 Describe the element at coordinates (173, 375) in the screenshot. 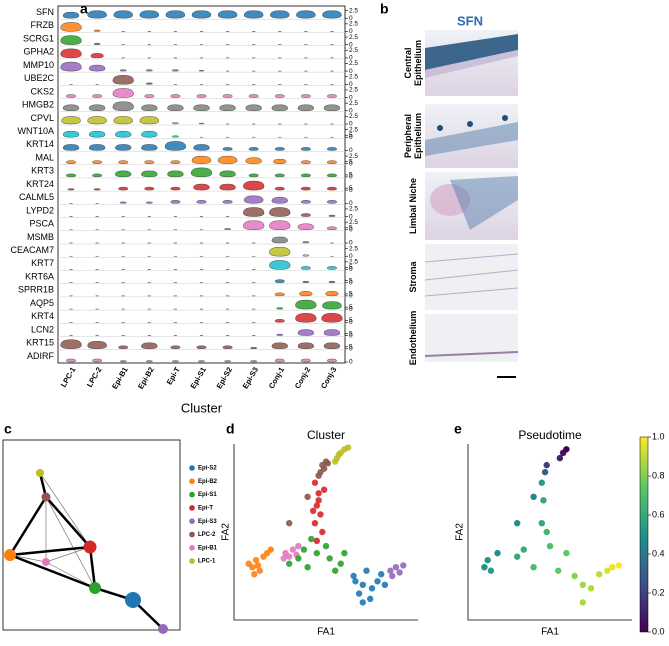

I see `x-tick-label: Epi-T` at that location.